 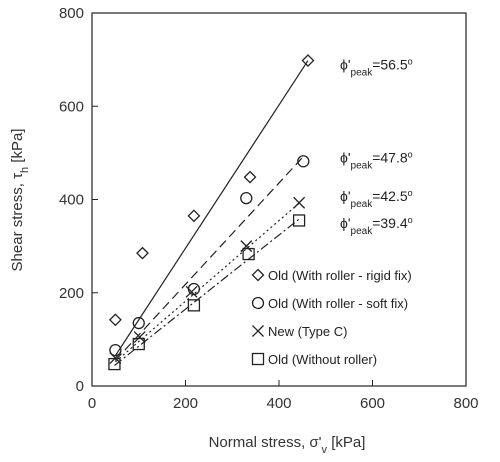 What do you see at coordinates (376, 199) in the screenshot?
I see `friction-angle-label: ϕ'peak=42.5o` at bounding box center [376, 199].